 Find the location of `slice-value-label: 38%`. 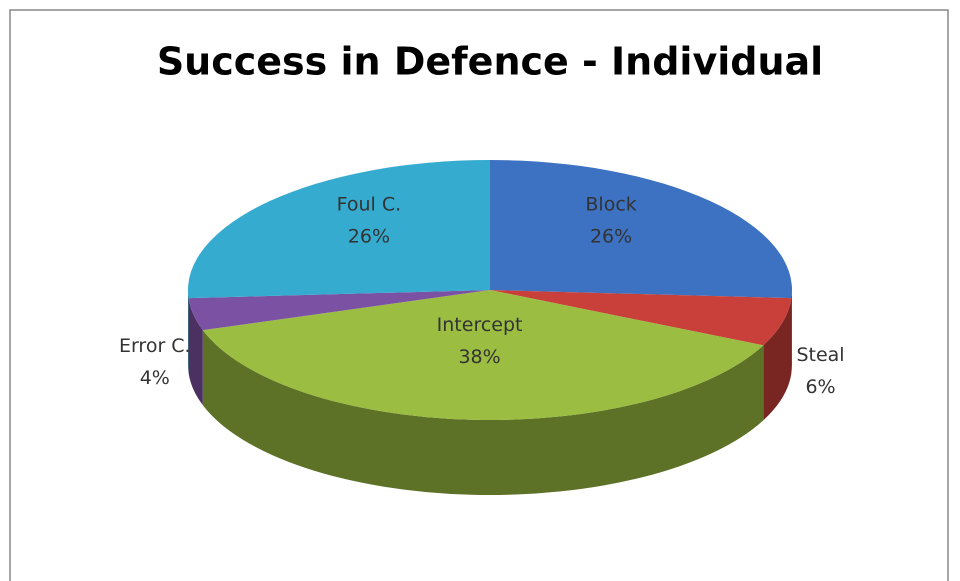

slice-value-label: 38% is located at coordinates (479, 357).